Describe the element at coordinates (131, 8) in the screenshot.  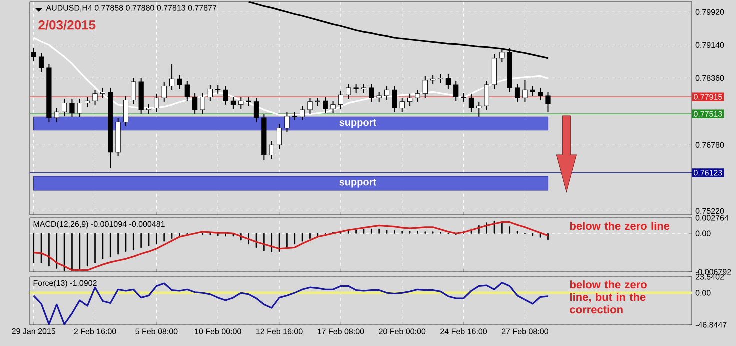
I see `chart-title: AUDUSD,H4 0.77858 0.77880 0.77813 0.77877` at that location.